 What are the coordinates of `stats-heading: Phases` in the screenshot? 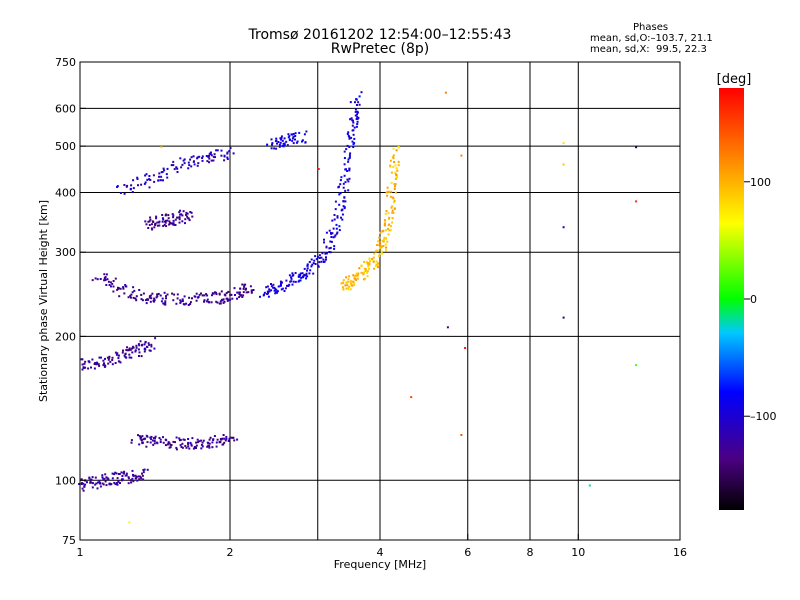 It's located at (651, 27).